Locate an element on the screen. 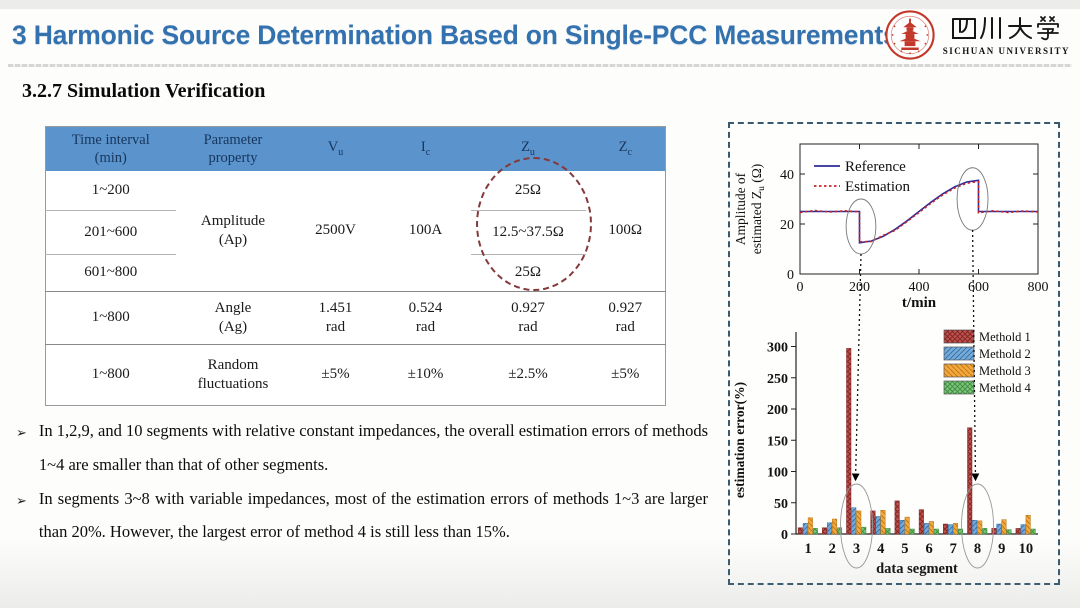  cell-vu: 1.451 rad is located at coordinates (335, 318).